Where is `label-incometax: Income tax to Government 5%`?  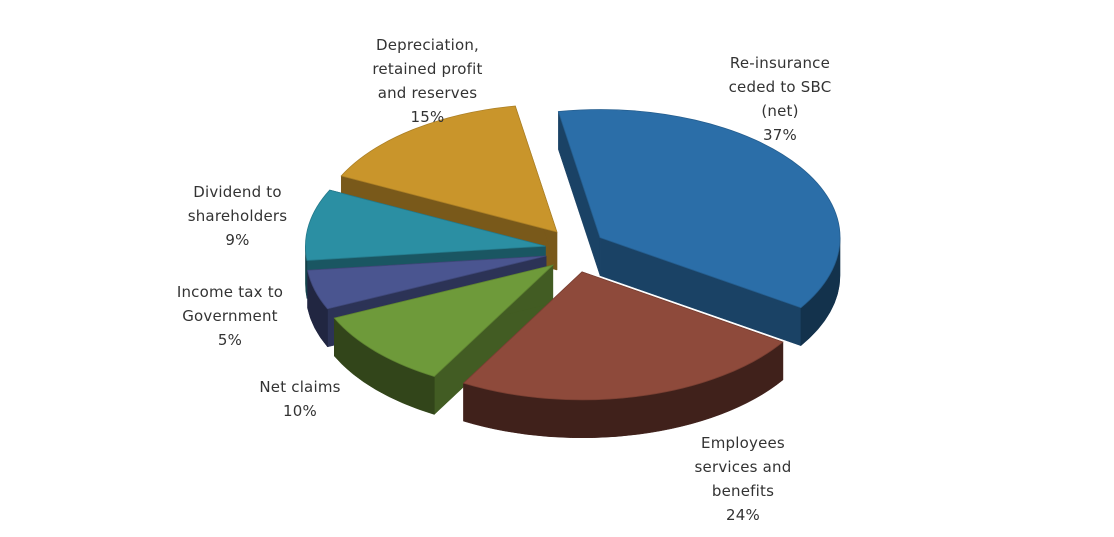 label-incometax: Income tax to Government 5% is located at coordinates (230, 316).